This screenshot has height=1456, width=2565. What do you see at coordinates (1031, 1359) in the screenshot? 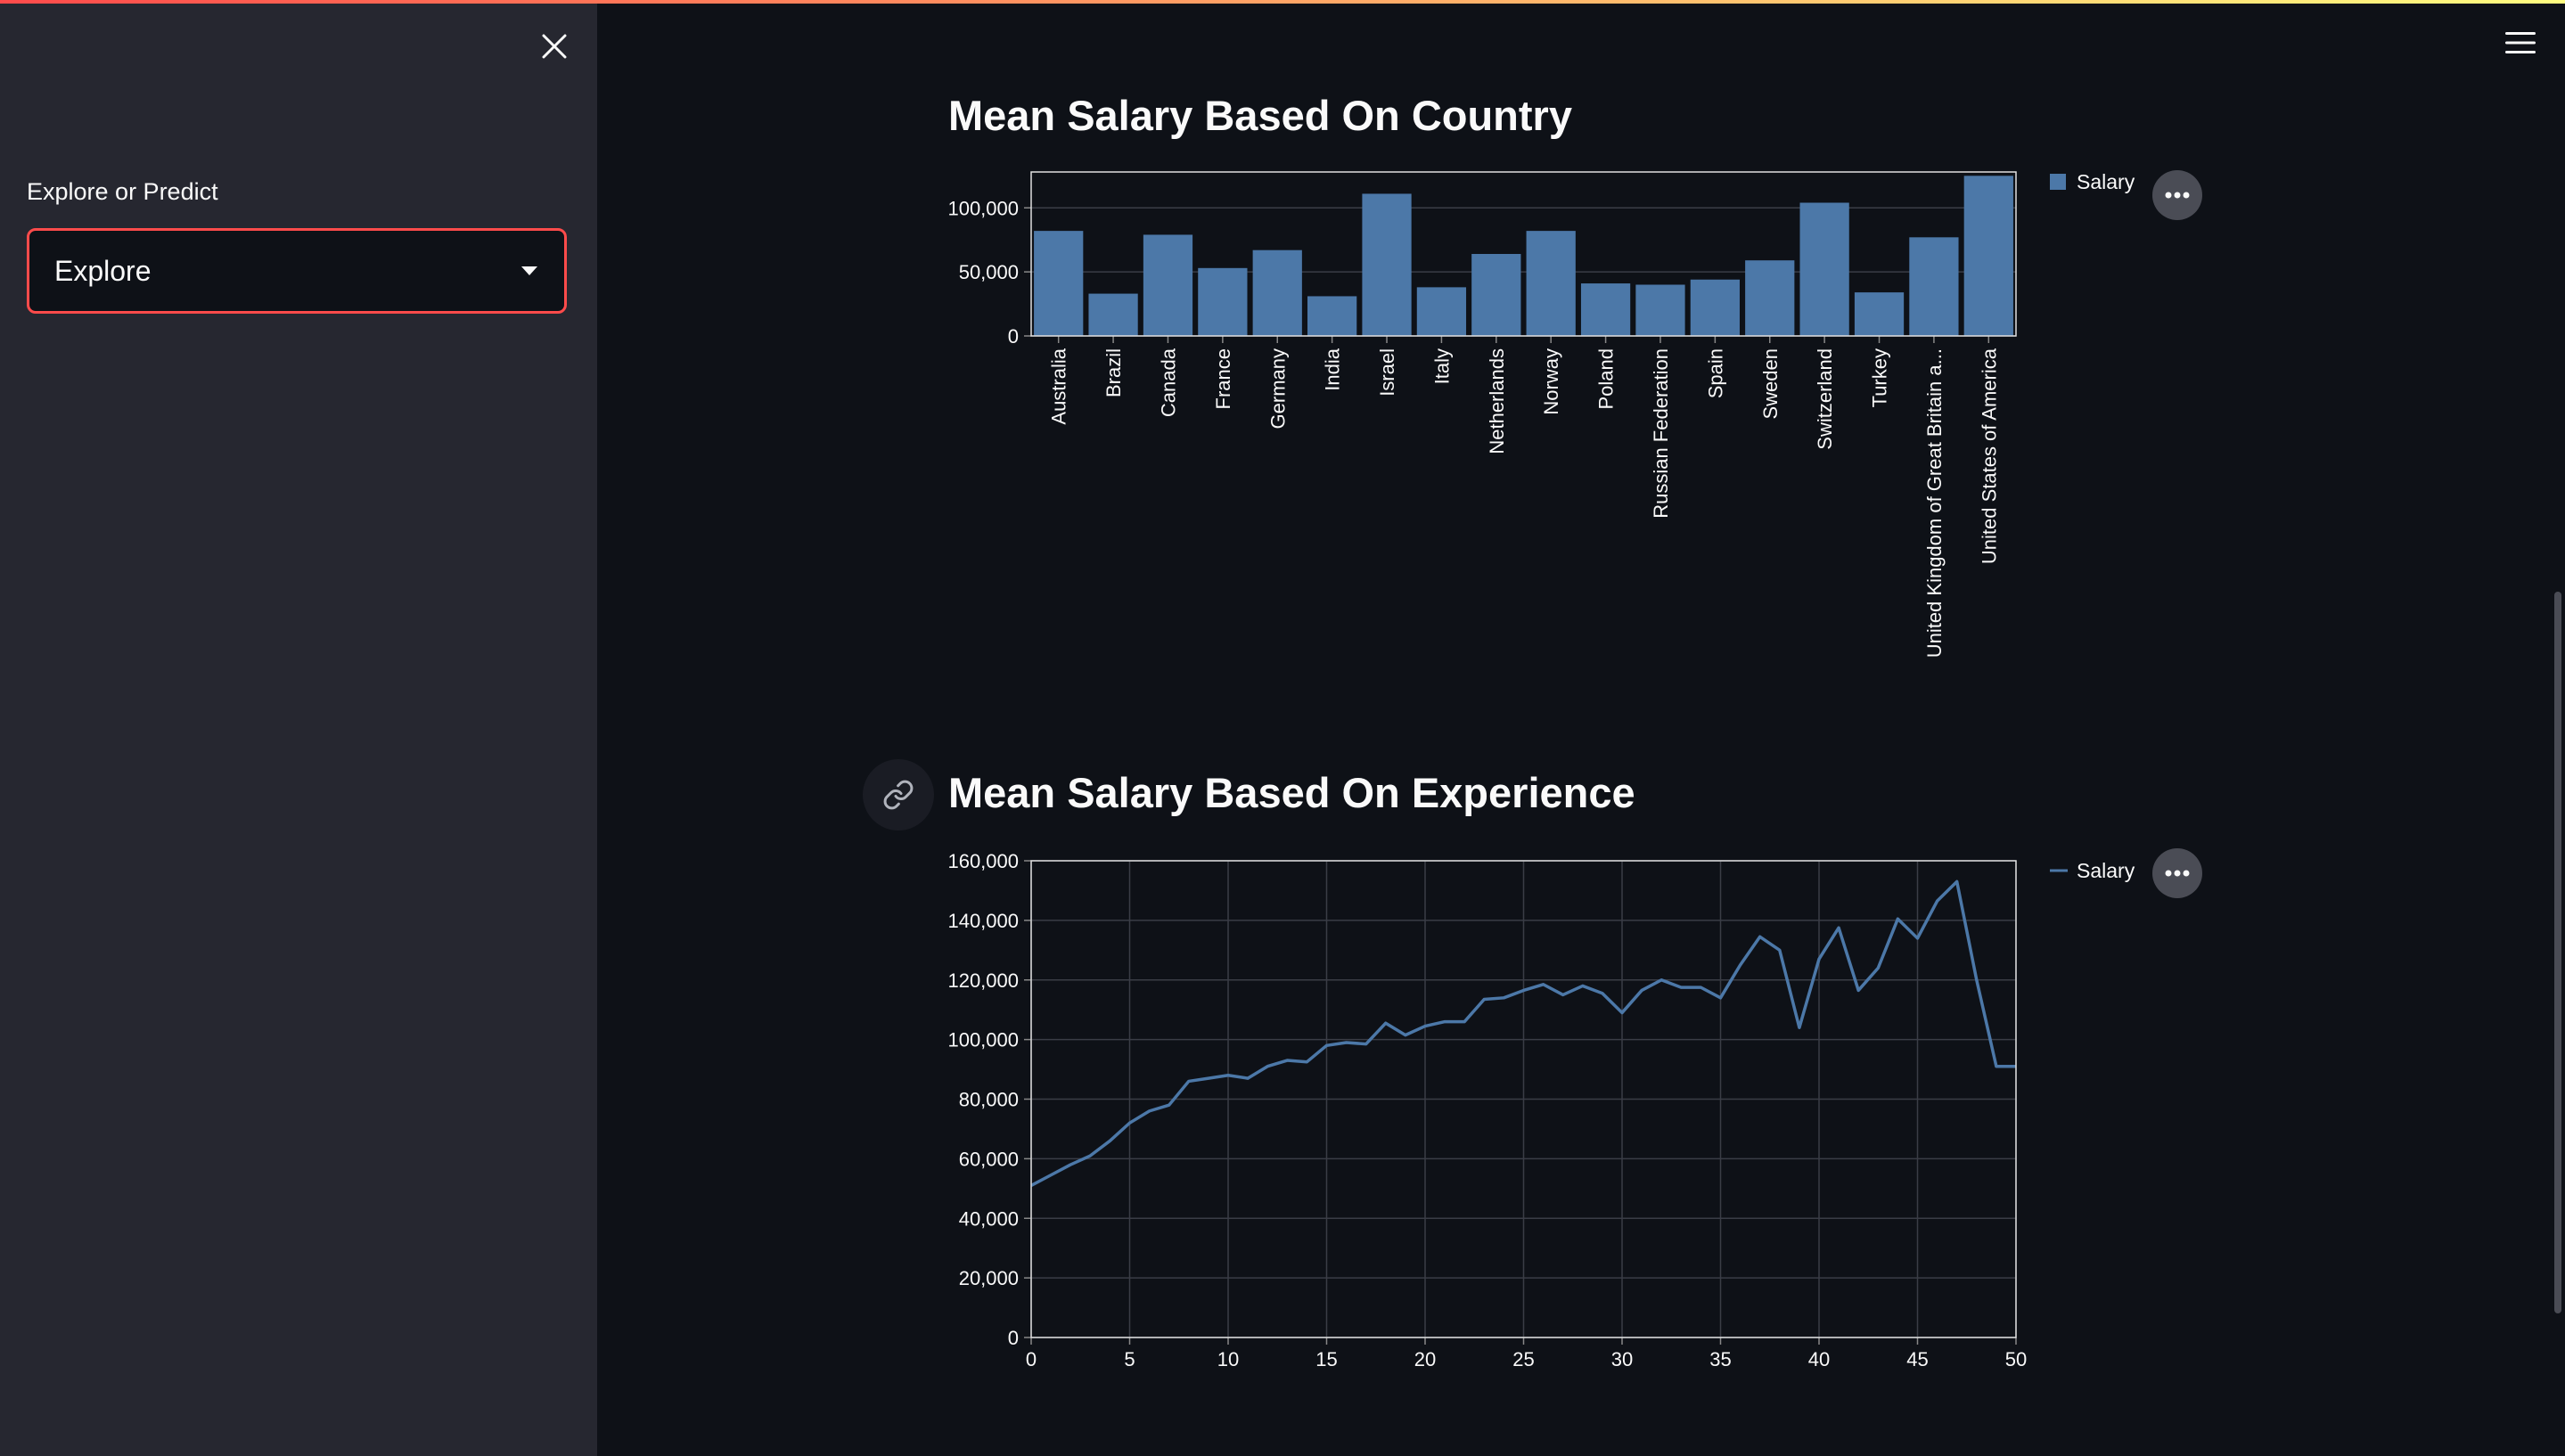
I see `x-tick-label: 0` at bounding box center [1031, 1359].